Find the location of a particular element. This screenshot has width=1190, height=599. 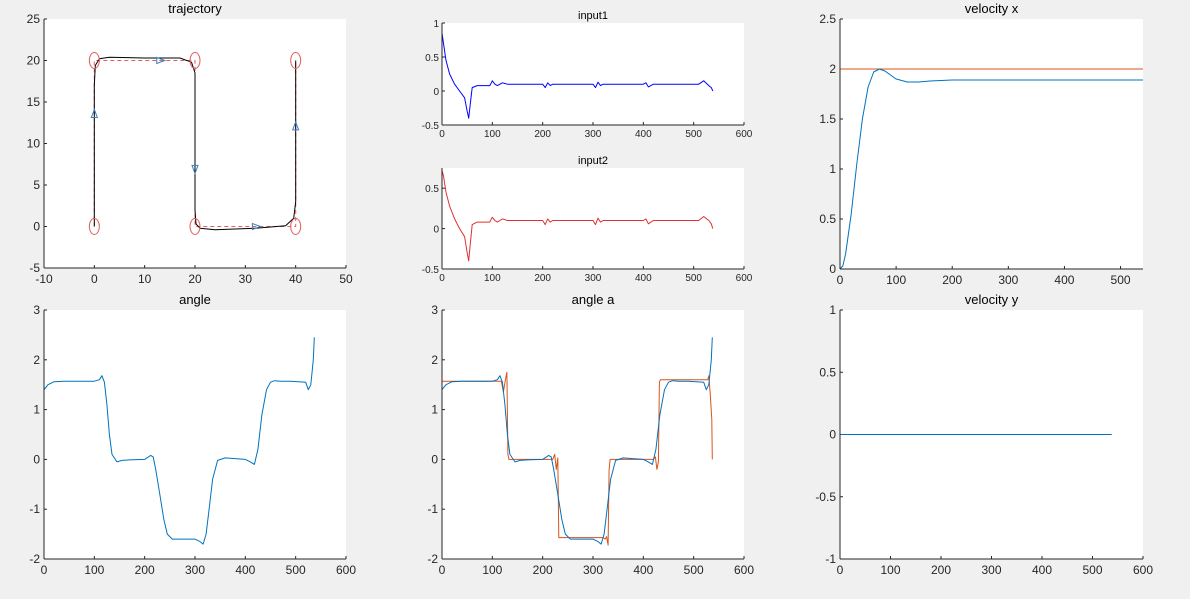

chart-trajectory: -10 0 10 20 30 40 50 -5 0 5 10 15 20 25 trajectory is located at coordinates (190, 143).